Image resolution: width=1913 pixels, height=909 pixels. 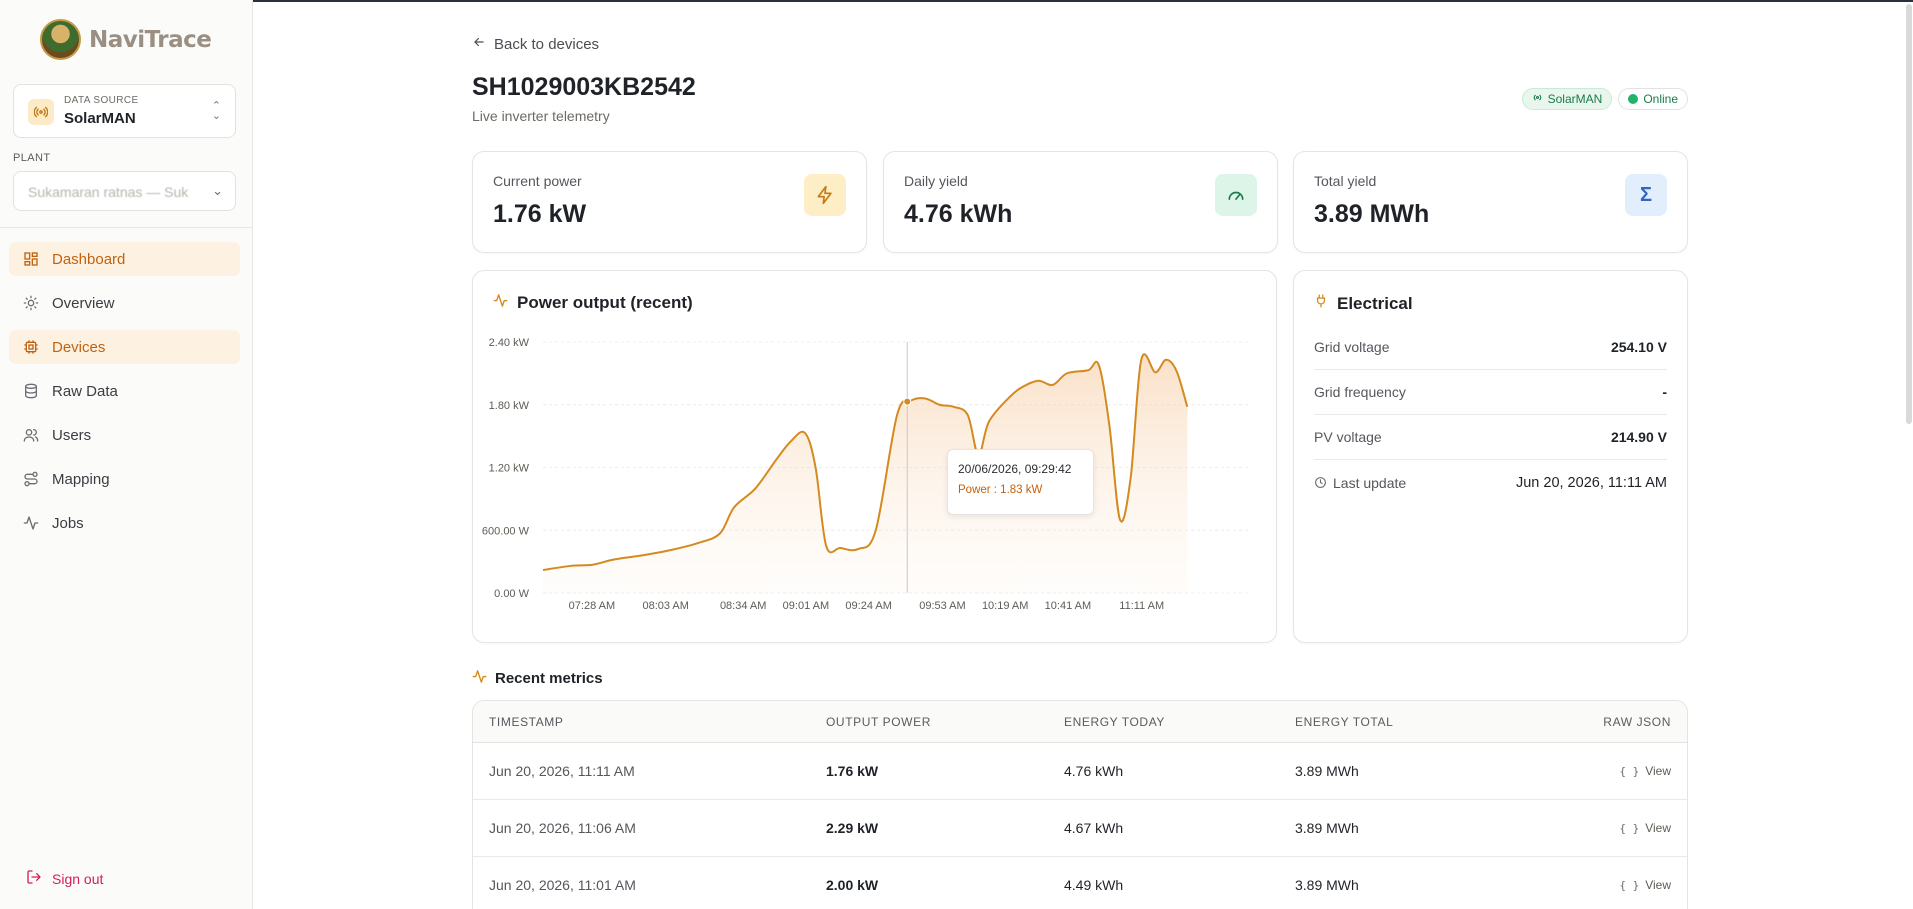 What do you see at coordinates (1637, 721) in the screenshot?
I see `column-header: RAW JSON` at bounding box center [1637, 721].